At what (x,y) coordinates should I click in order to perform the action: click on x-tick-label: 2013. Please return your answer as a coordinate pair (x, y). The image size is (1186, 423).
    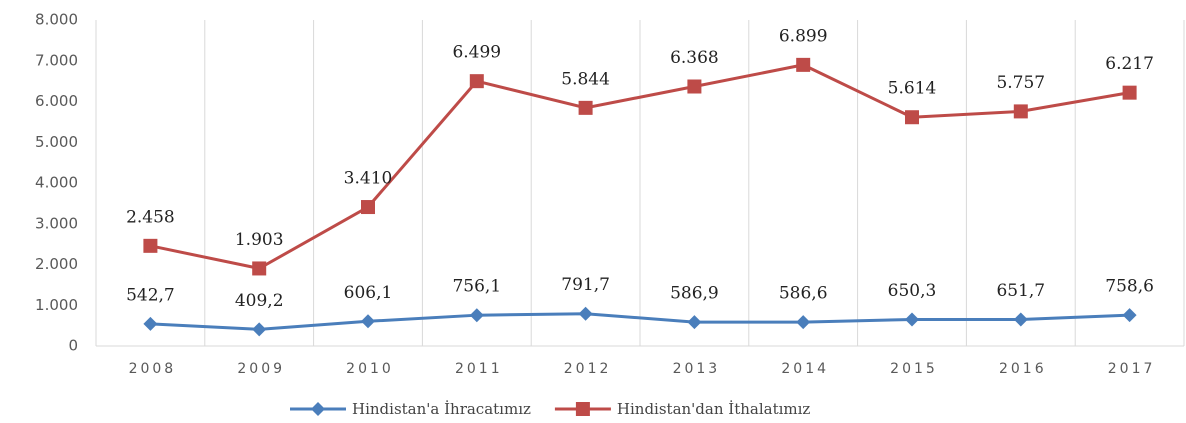
    Looking at the image, I should click on (697, 369).